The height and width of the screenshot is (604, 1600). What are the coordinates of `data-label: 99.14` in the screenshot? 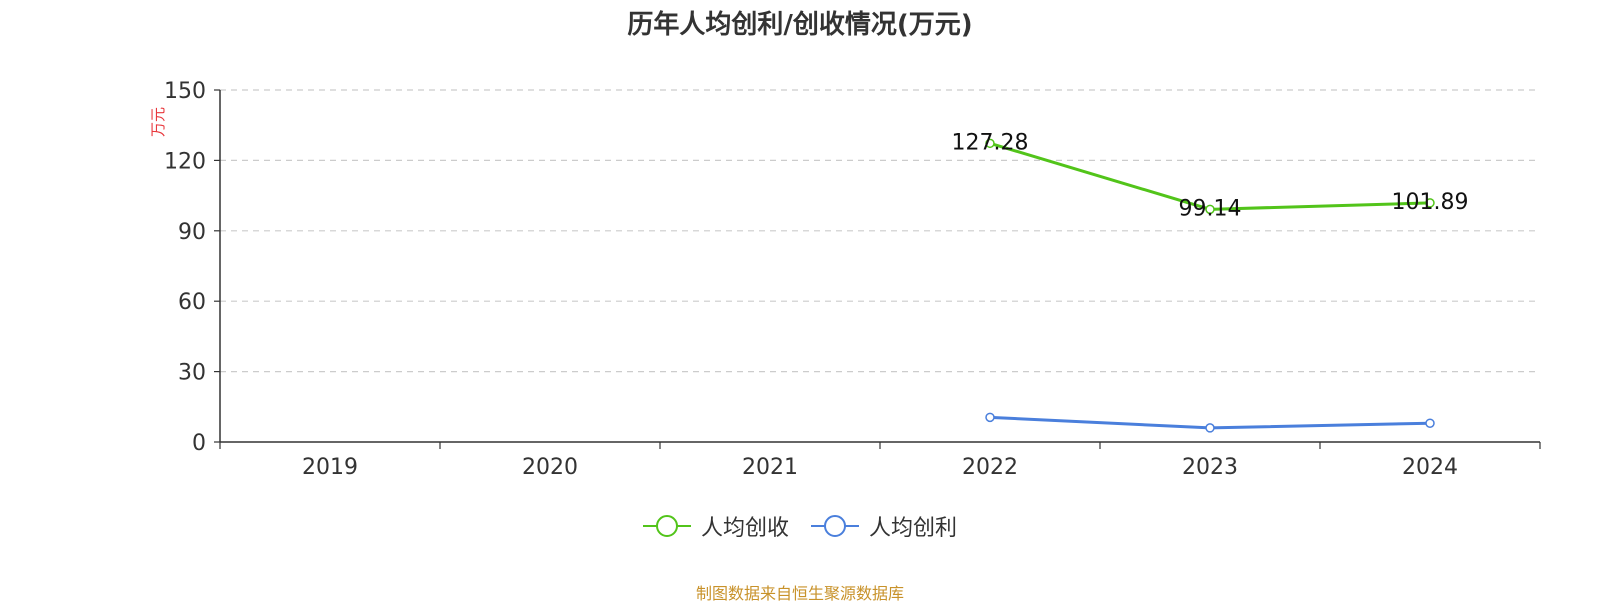 It's located at (1210, 208).